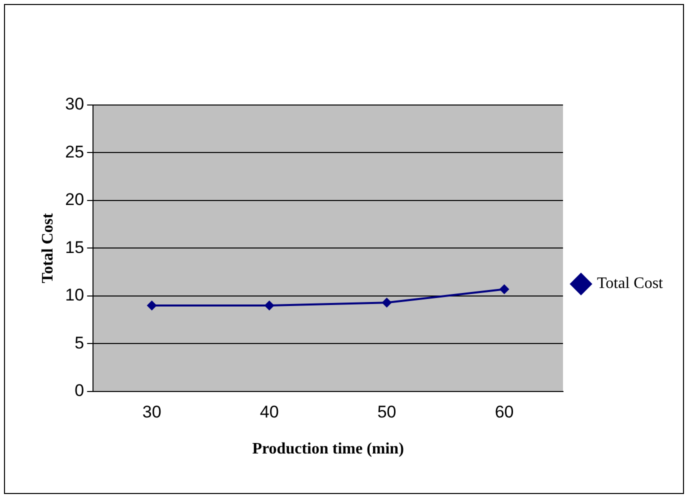 The image size is (690, 500). Describe the element at coordinates (74, 295) in the screenshot. I see `y-tick-label: 10` at that location.